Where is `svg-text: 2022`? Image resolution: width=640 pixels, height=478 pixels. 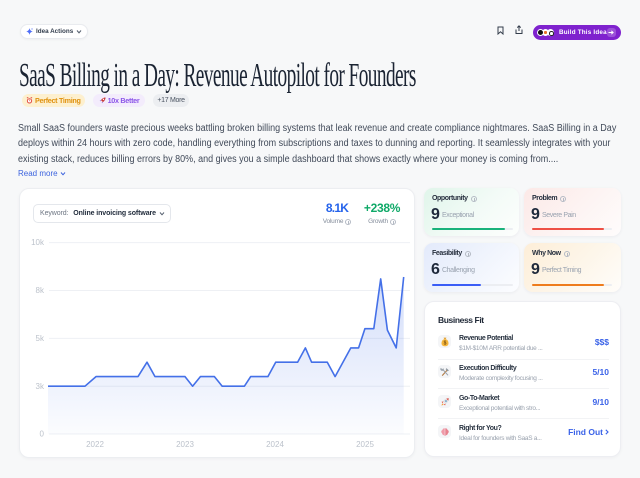 svg-text: 2022 is located at coordinates (95, 444).